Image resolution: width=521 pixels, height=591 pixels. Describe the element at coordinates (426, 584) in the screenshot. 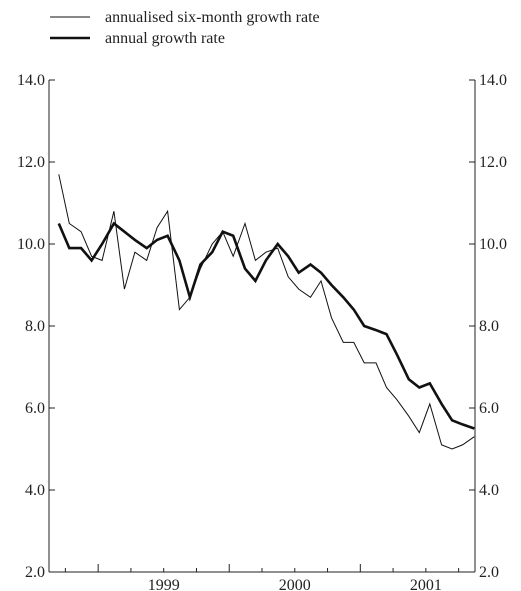

I see `x-tick-label: 2001` at that location.